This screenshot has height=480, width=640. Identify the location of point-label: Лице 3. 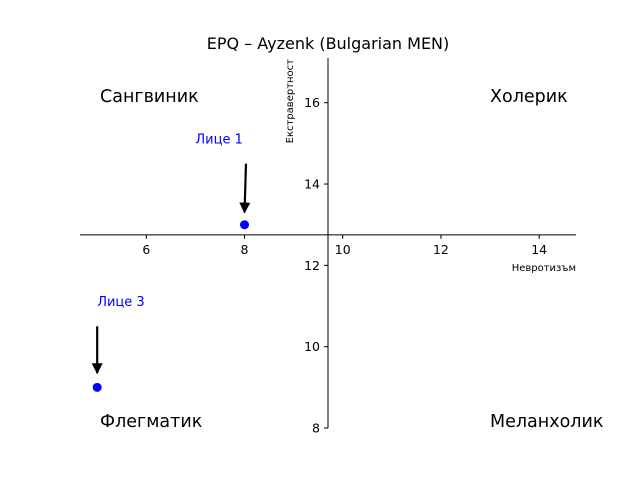
(120, 302).